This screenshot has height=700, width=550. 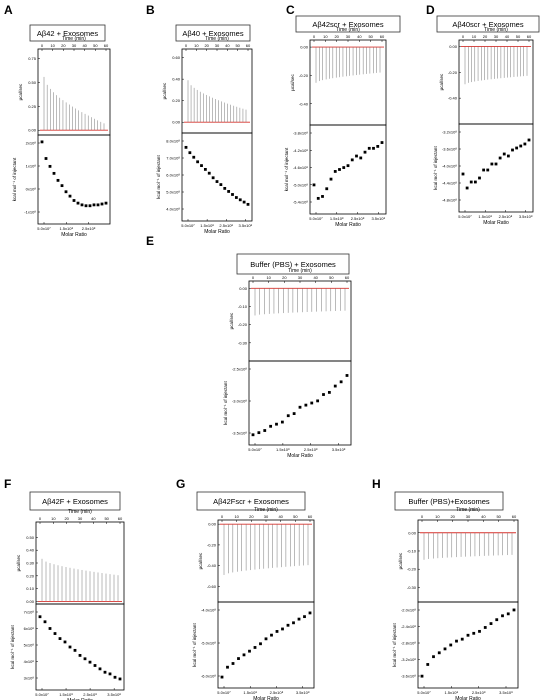 What do you see at coordinates (29, 612) in the screenshot?
I see `isotherm-ytick-label: 7x10⁸` at bounding box center [29, 612].